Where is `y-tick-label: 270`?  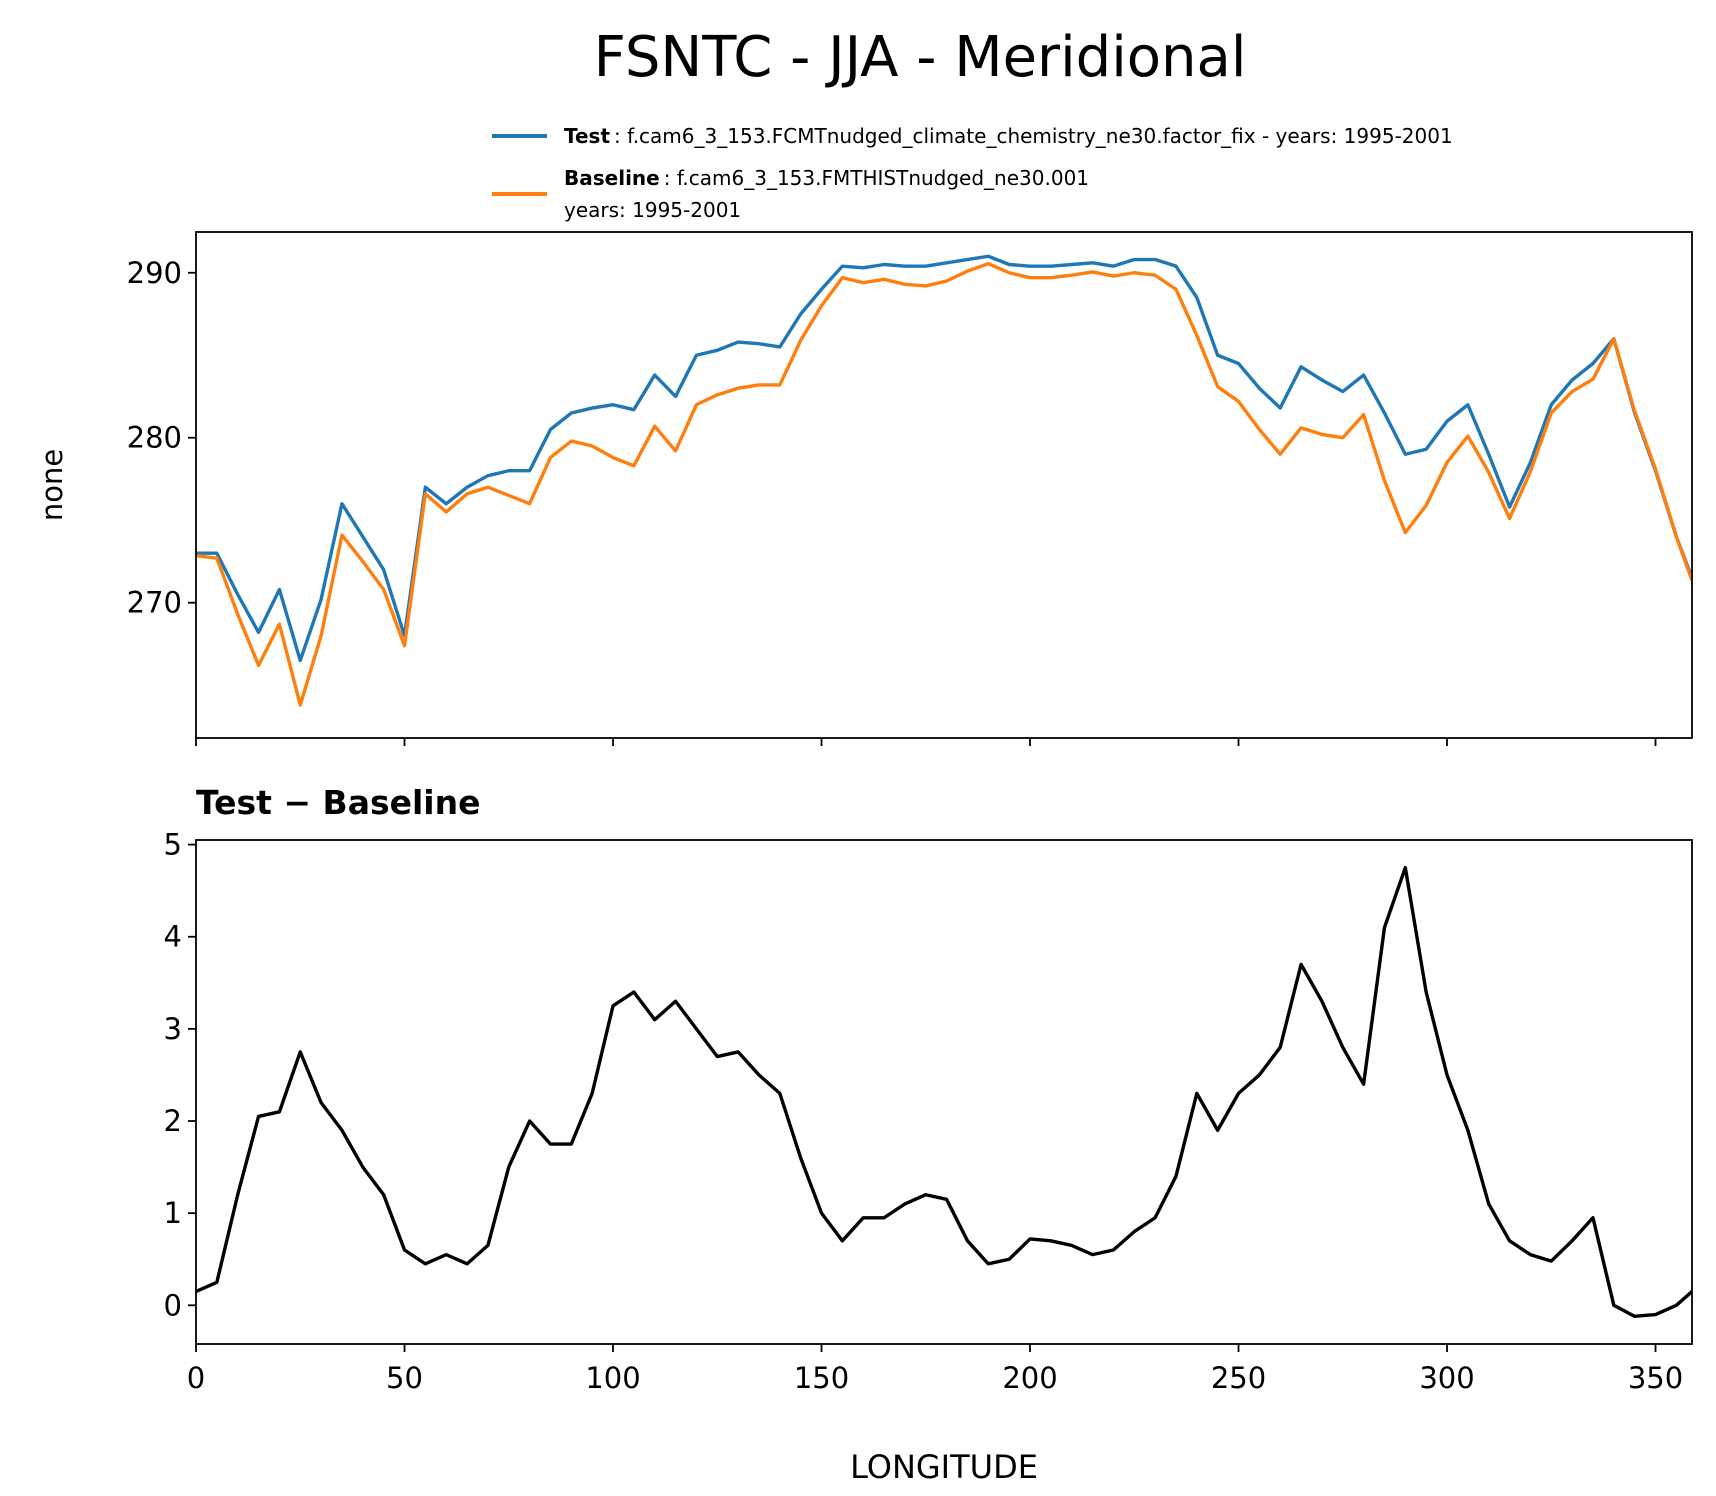
y-tick-label: 270 is located at coordinates (154, 603).